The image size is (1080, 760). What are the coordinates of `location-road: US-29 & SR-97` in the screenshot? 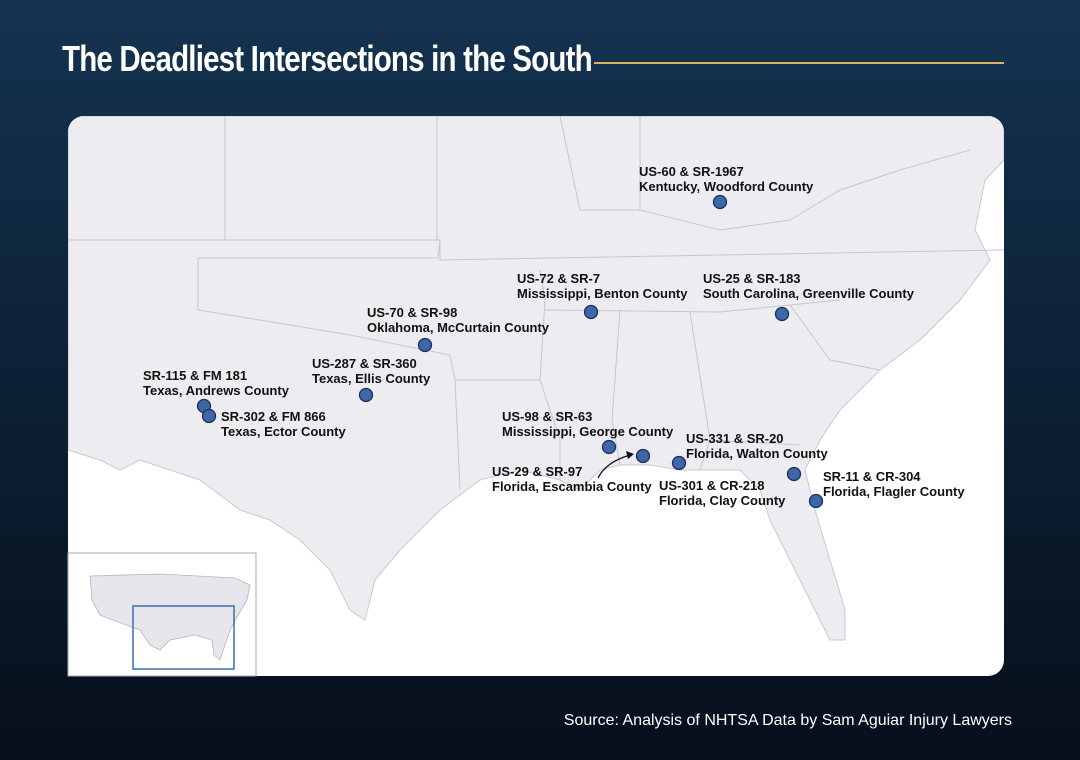 It's located at (537, 471).